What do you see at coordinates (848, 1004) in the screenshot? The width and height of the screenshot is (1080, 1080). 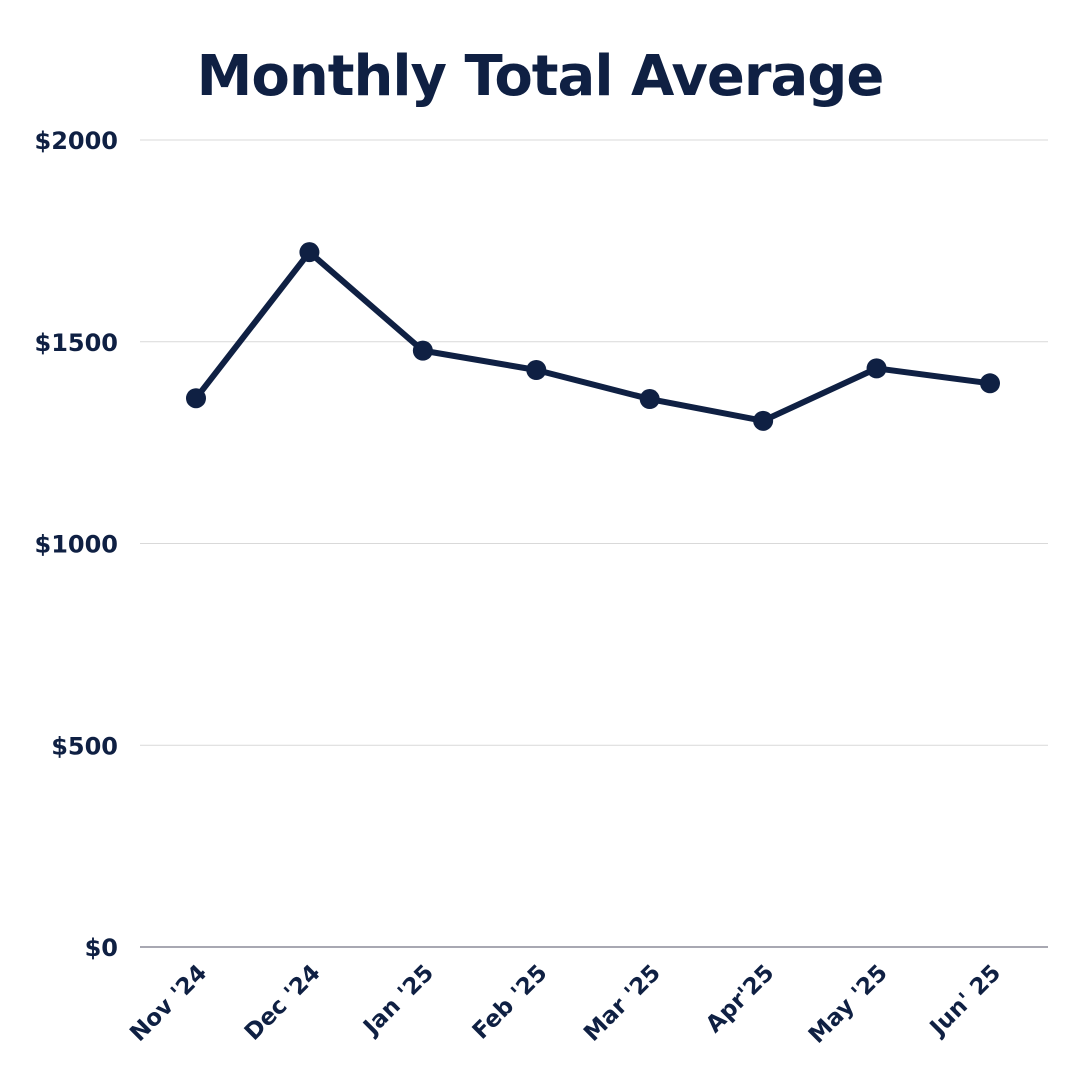 I see `x-tick-label: May '25` at bounding box center [848, 1004].